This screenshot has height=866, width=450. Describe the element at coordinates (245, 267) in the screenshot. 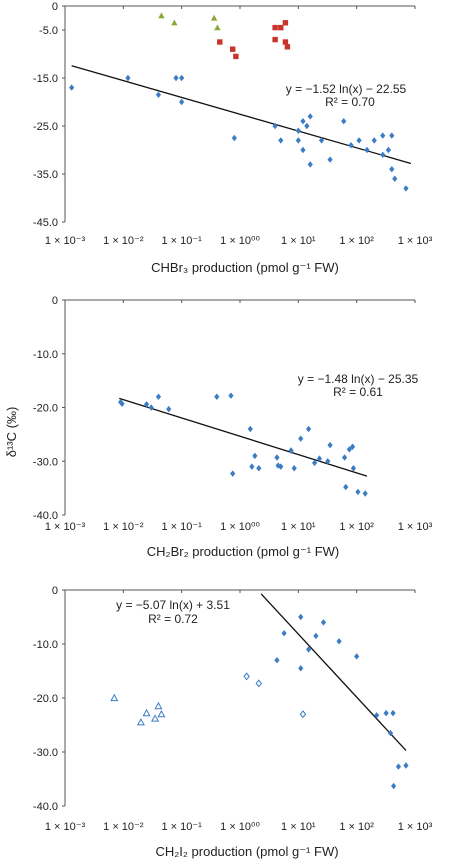

I see `x-axis-label: CHBr₃ production (pmol g⁻¹ FW)` at that location.